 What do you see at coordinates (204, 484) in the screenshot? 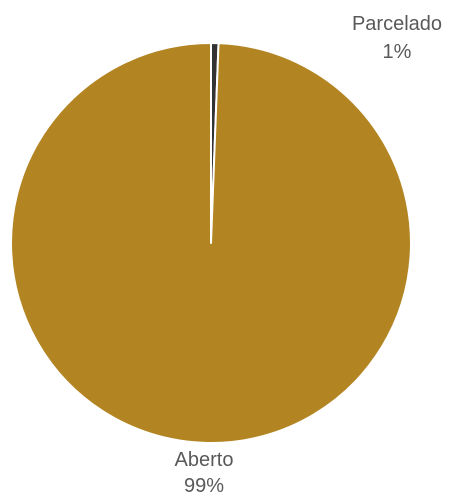
I see `slice-label-aberto-percent: 99%` at bounding box center [204, 484].